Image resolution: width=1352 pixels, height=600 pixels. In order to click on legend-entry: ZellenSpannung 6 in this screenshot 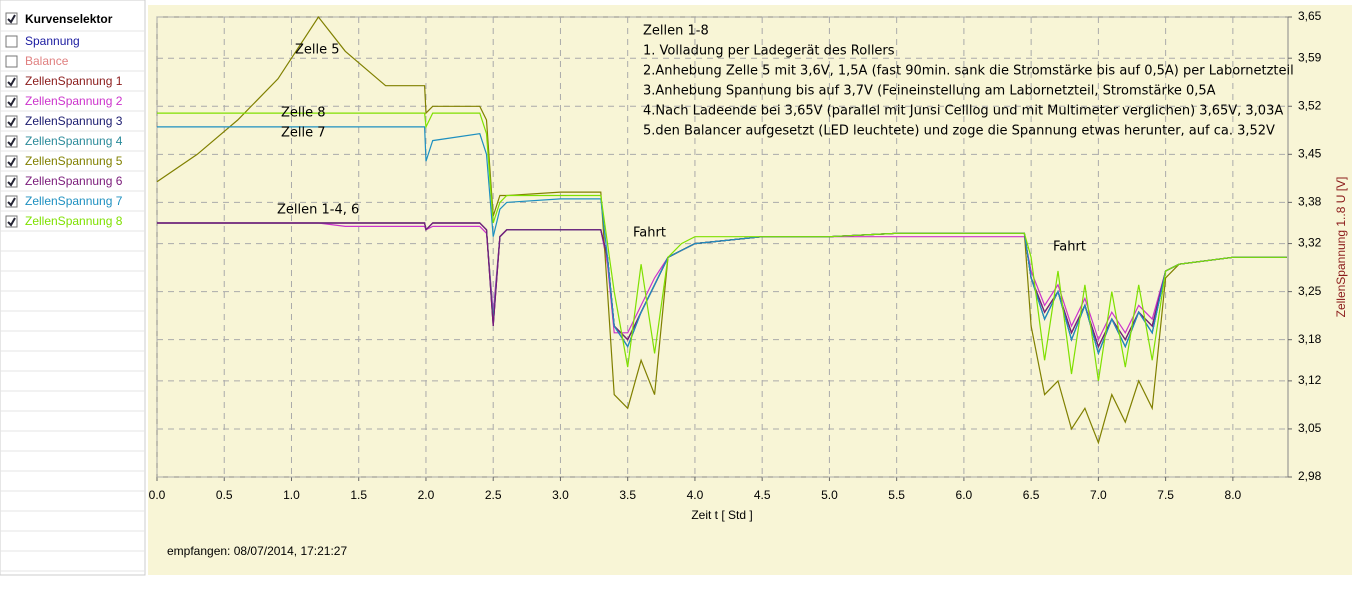, I will do `click(74, 181)`.